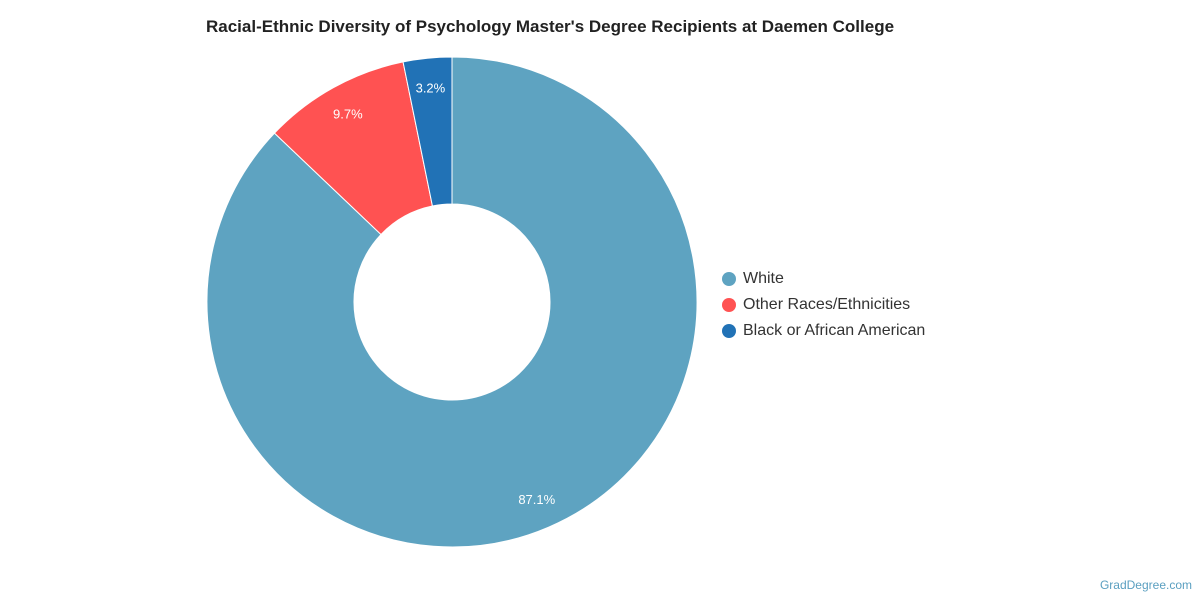  Describe the element at coordinates (1145, 585) in the screenshot. I see `source-credit: GradDegree.com` at that location.